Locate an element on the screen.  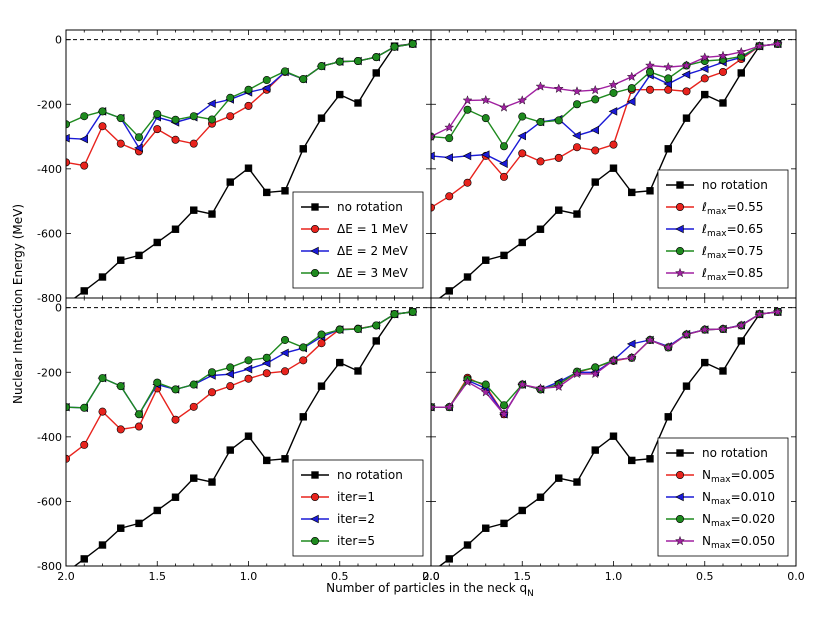
legend-label: ℓmax=0.55 is located at coordinates (732, 208).